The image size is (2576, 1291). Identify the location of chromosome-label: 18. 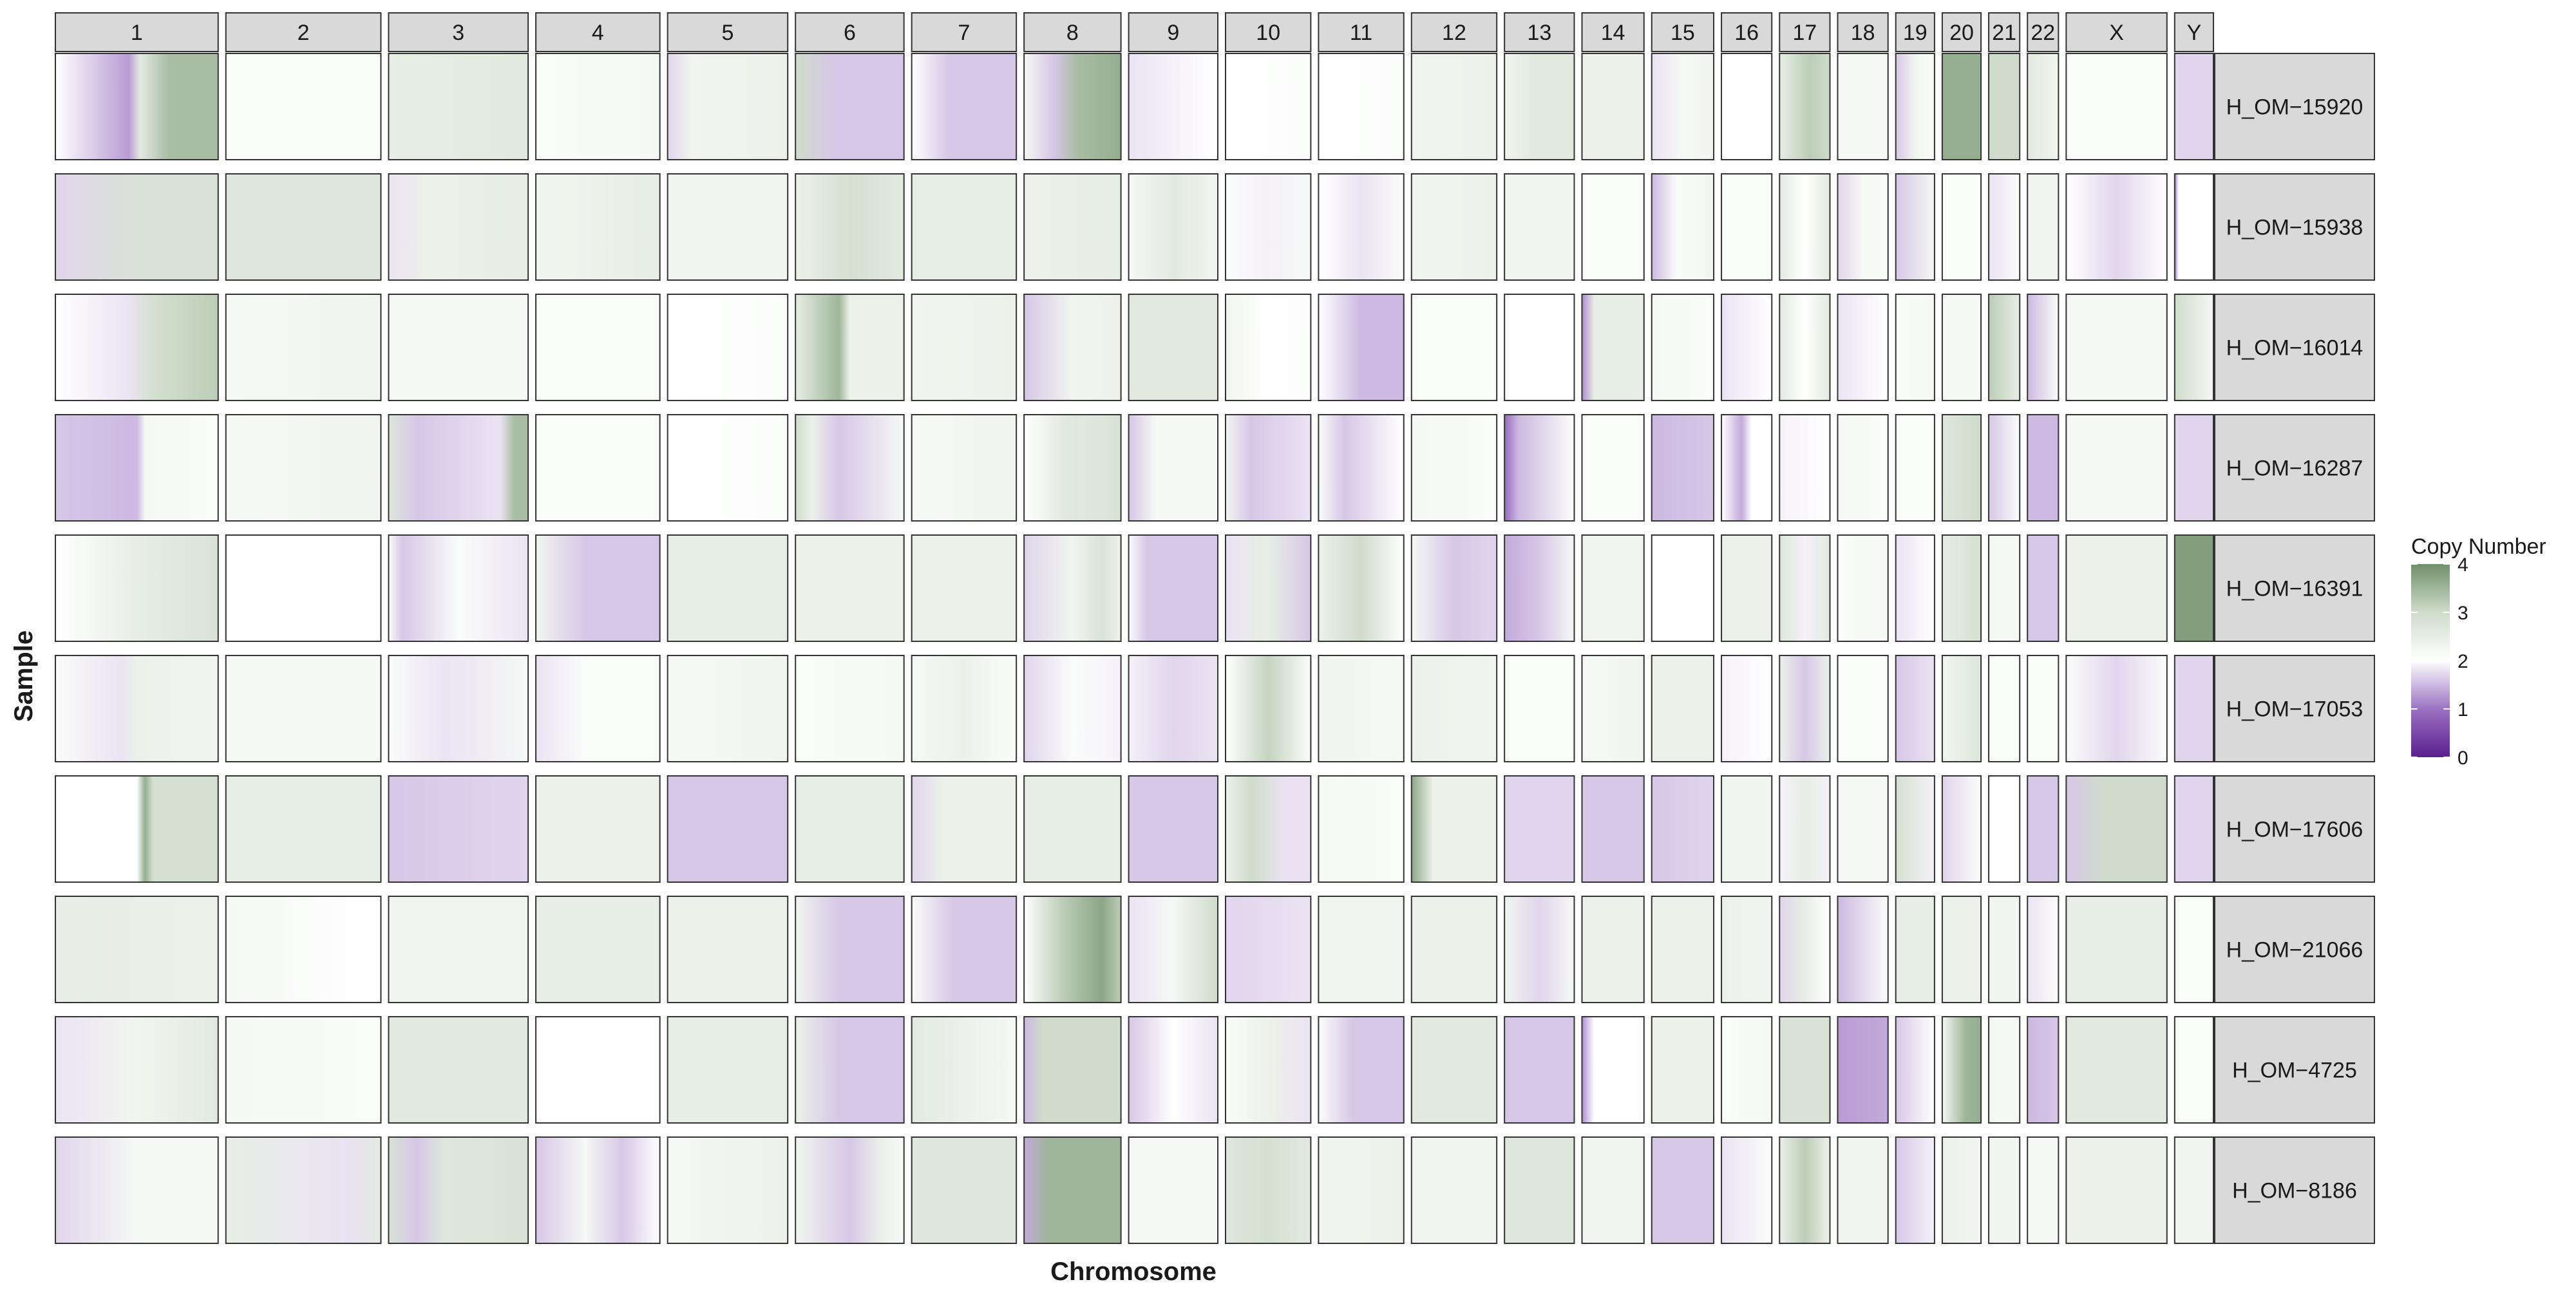
(1863, 33).